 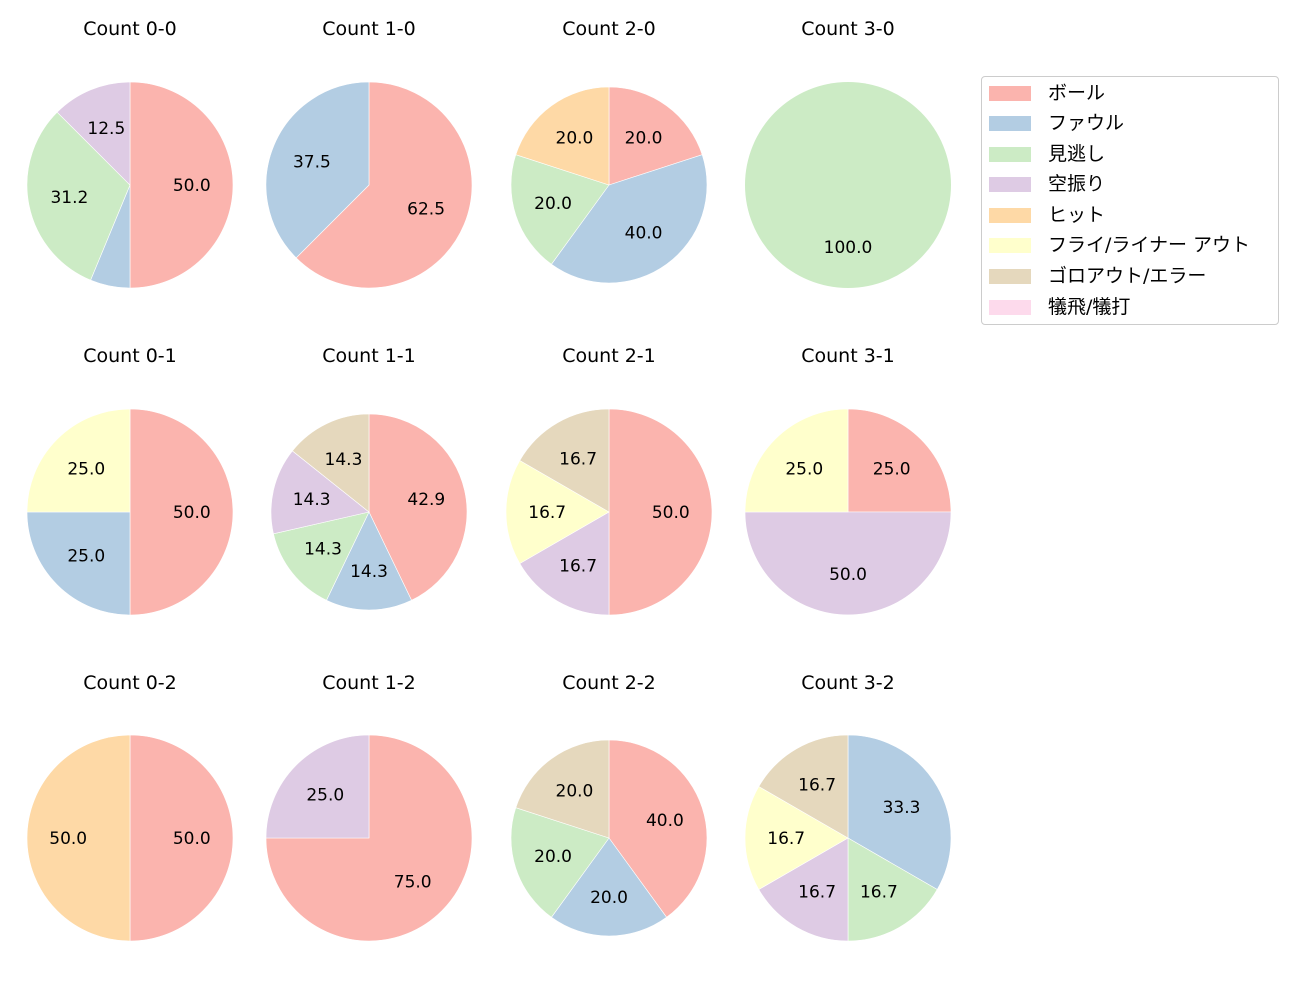 I want to click on legend-label: ボール, so click(x=1077, y=93).